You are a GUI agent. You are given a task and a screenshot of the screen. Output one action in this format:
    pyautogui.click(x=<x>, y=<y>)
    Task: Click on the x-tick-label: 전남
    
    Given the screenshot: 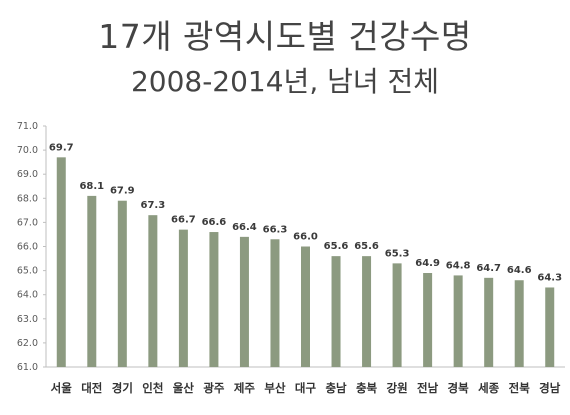 What is the action you would take?
    pyautogui.click(x=428, y=388)
    